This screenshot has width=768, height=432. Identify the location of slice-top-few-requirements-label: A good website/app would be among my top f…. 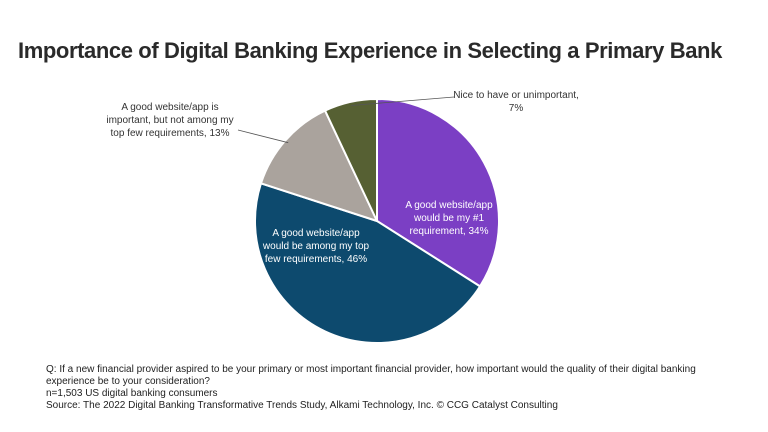
(316, 246).